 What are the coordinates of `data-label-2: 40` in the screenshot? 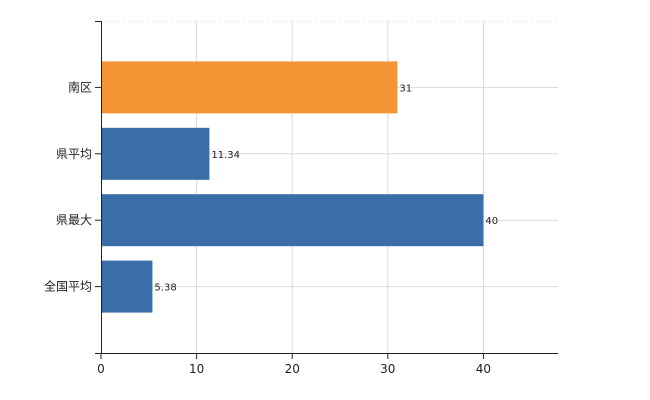 It's located at (491, 221).